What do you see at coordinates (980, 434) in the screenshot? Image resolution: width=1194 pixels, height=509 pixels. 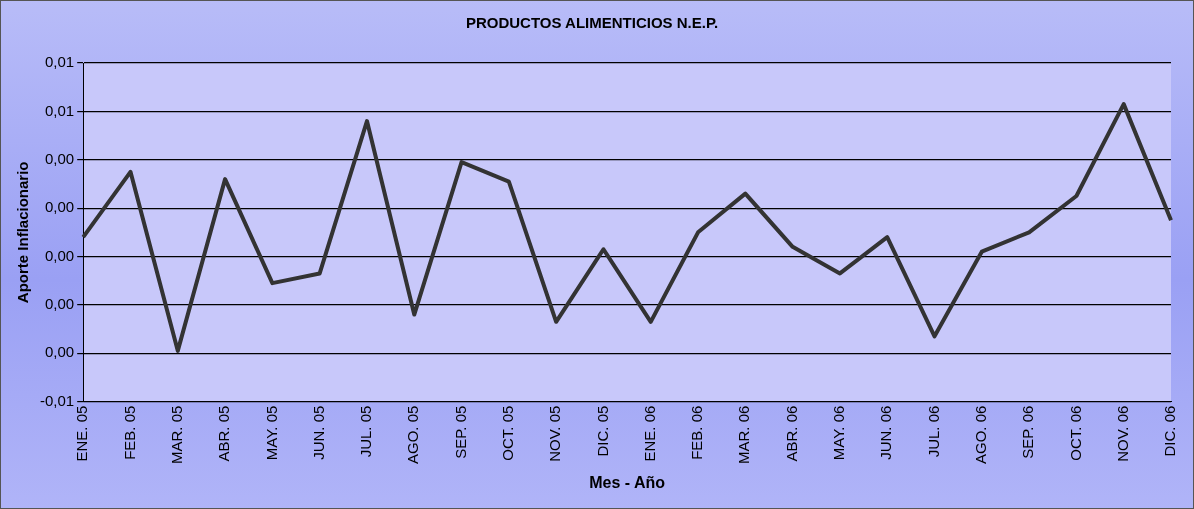 I see `x-tick-label: AGO. 06` at bounding box center [980, 434].